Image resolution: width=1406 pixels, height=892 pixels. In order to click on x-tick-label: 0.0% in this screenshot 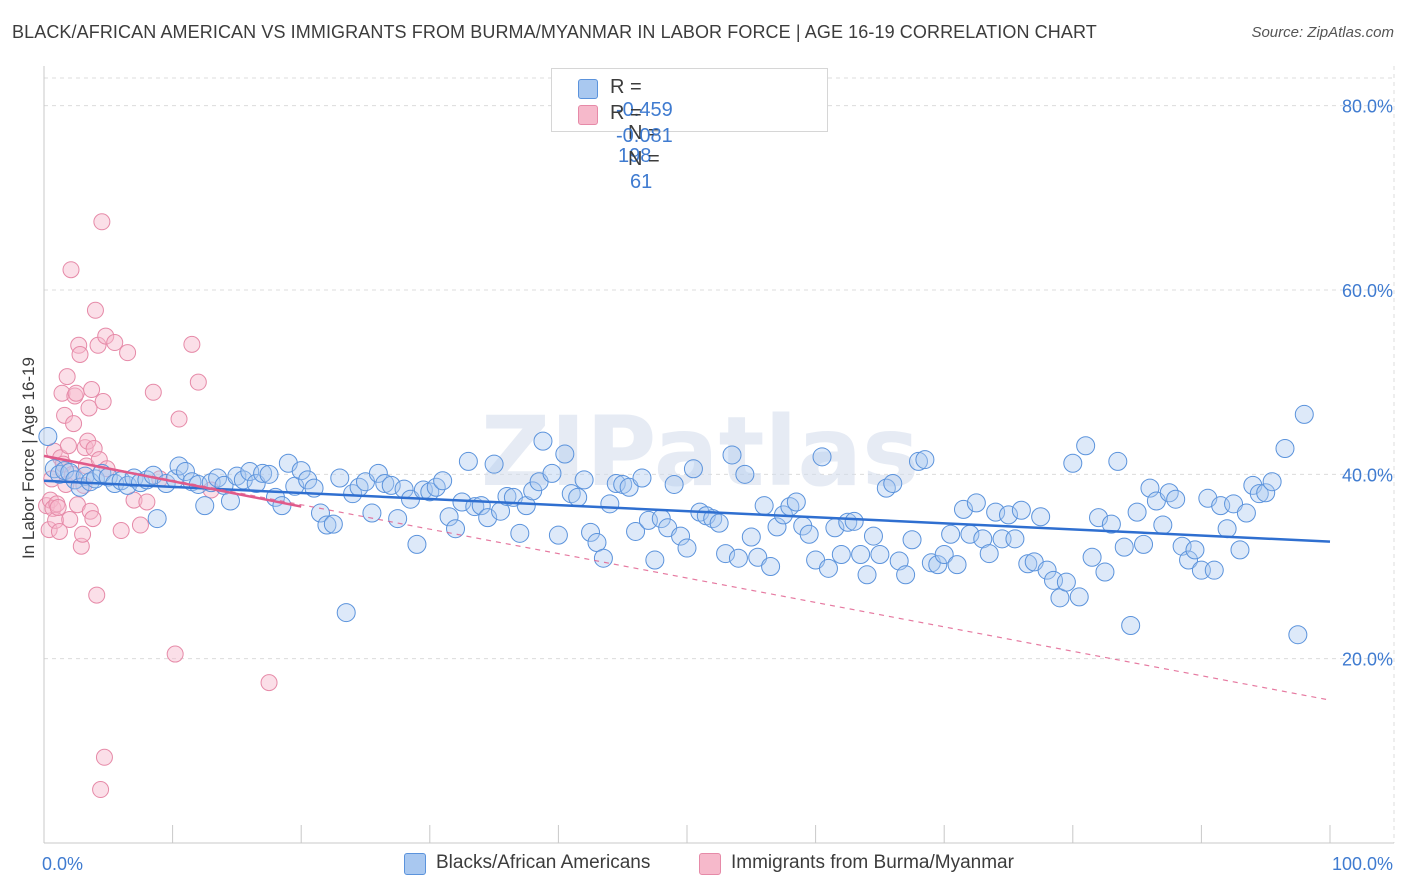, I will do `click(62, 864)`.